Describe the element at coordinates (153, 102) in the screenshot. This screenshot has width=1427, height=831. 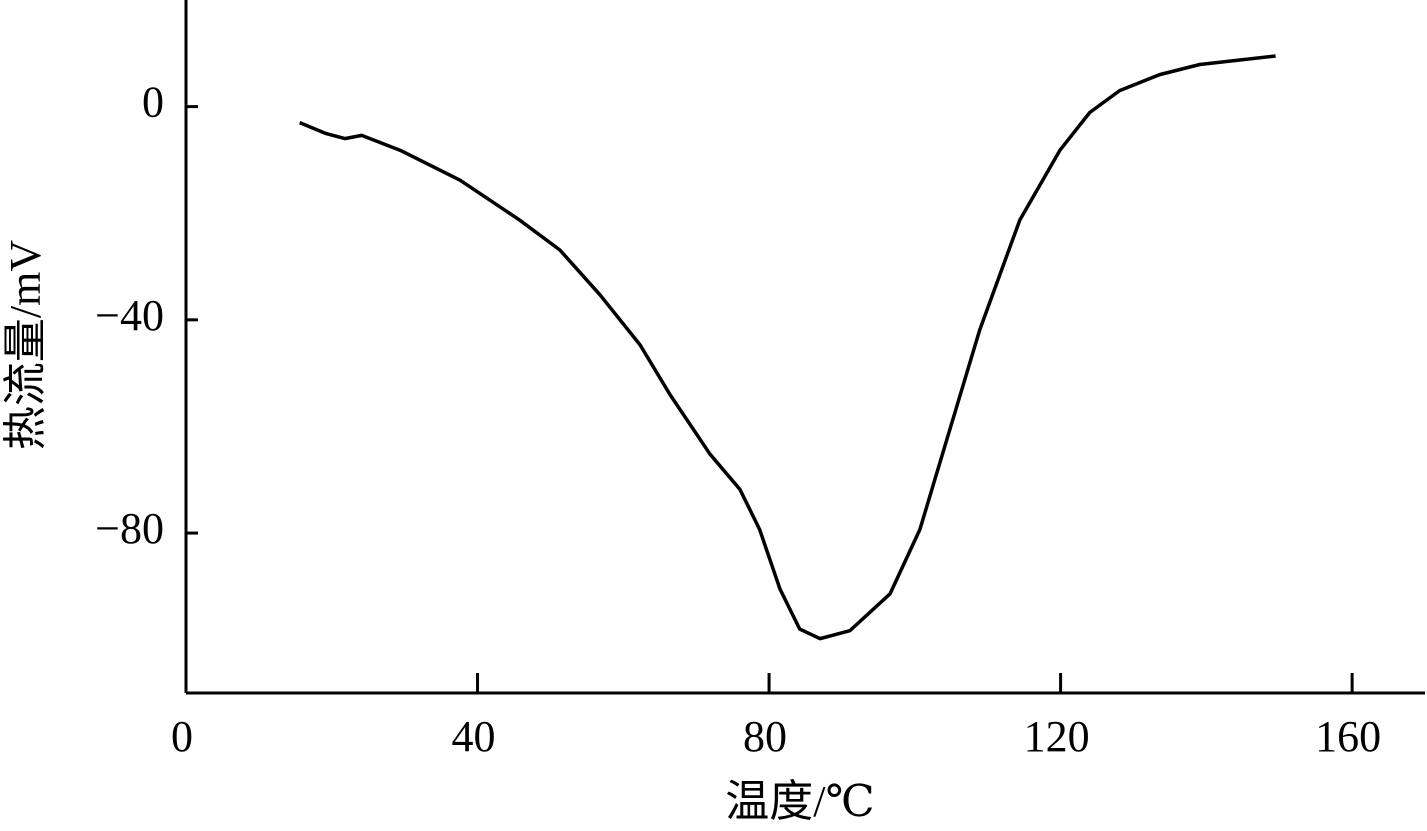
I see `y-tick-label: 0` at that location.